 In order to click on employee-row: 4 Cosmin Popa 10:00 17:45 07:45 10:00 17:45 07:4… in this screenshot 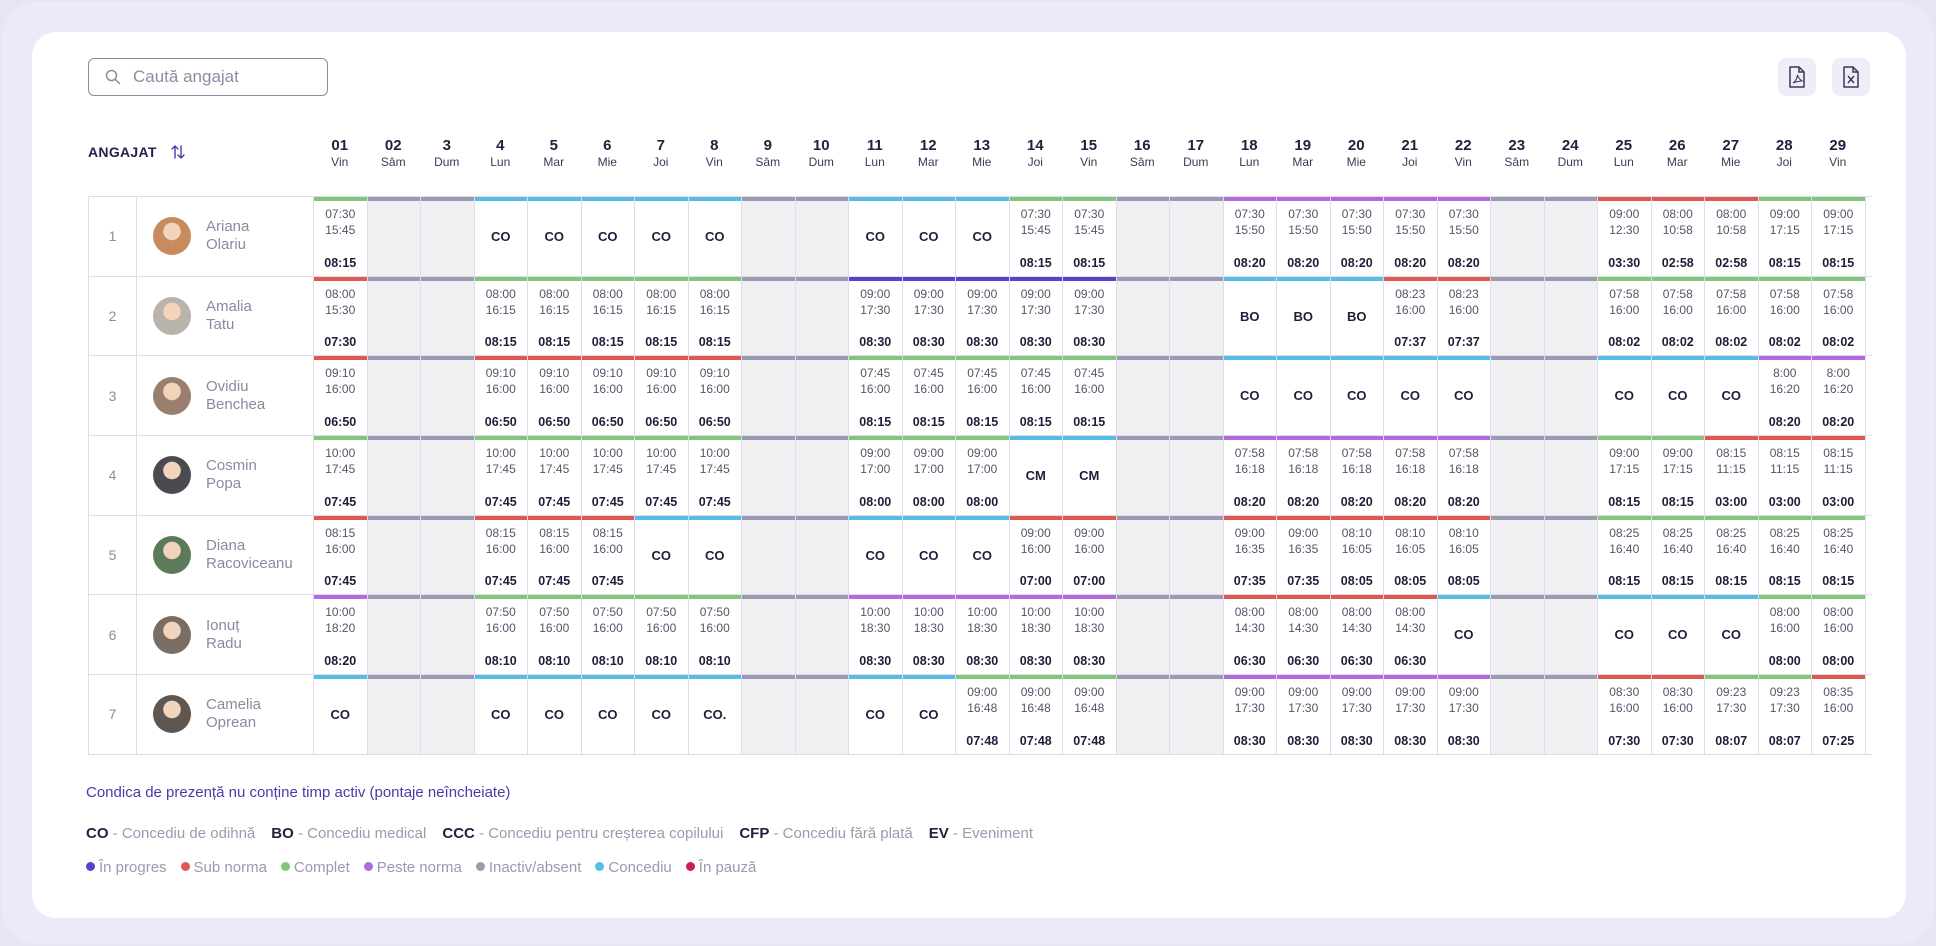, I will do `click(980, 476)`.